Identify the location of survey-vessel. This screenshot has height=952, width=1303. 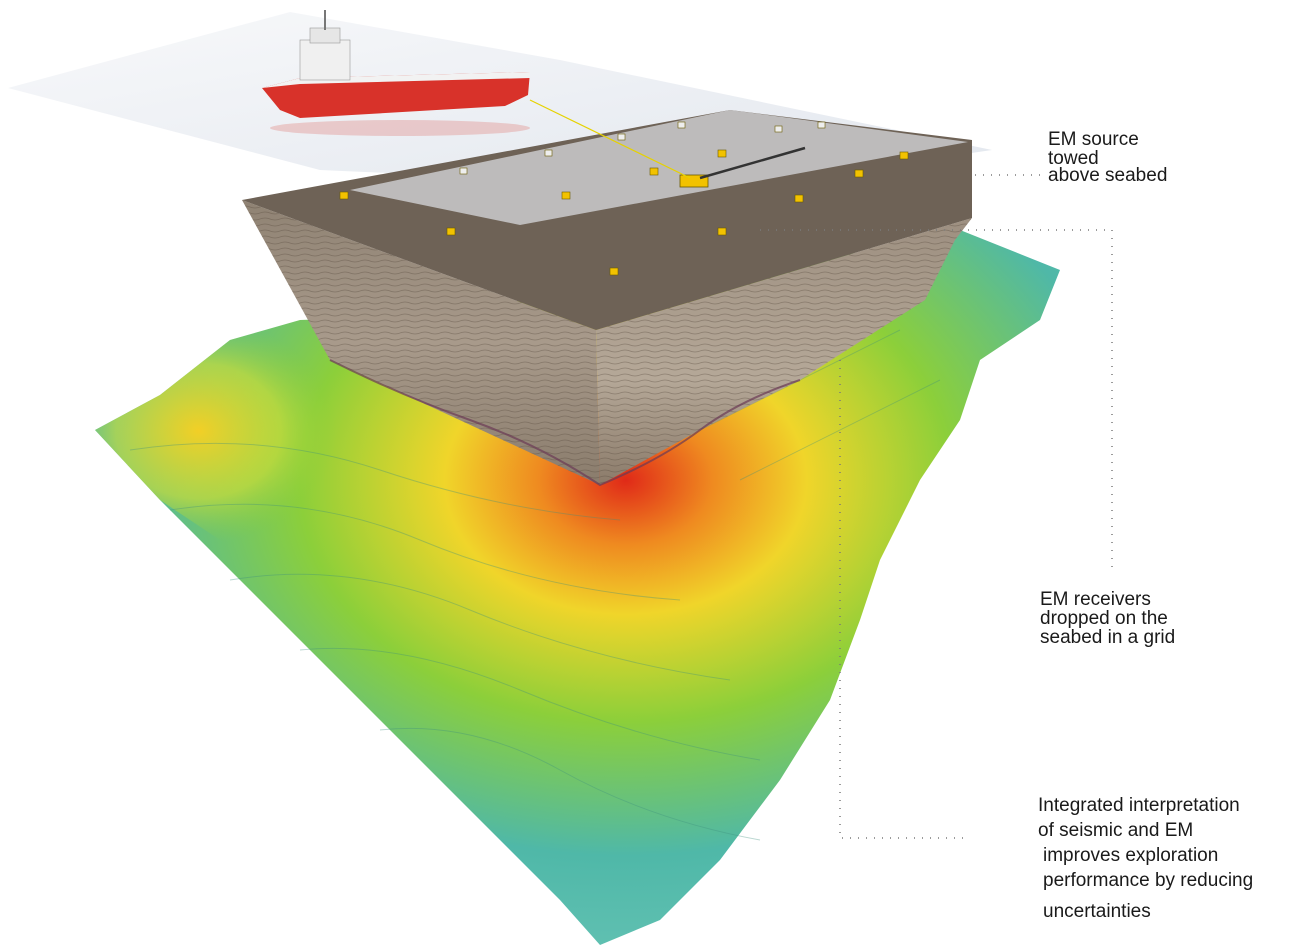
(396, 73).